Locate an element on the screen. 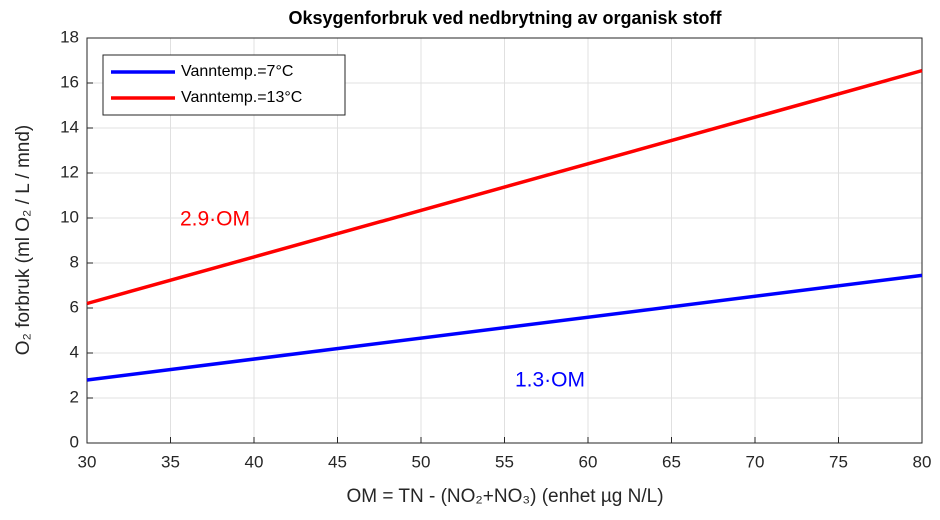 The image size is (940, 520). y-tick-label: 16 is located at coordinates (69, 81).